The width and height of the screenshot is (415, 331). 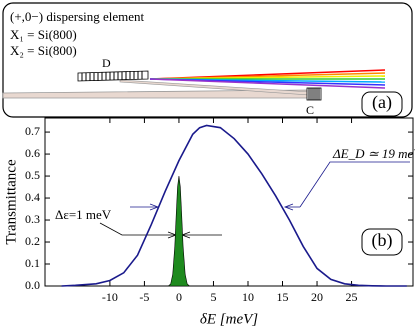 What do you see at coordinates (310, 110) in the screenshot?
I see `label-c: C` at bounding box center [310, 110].